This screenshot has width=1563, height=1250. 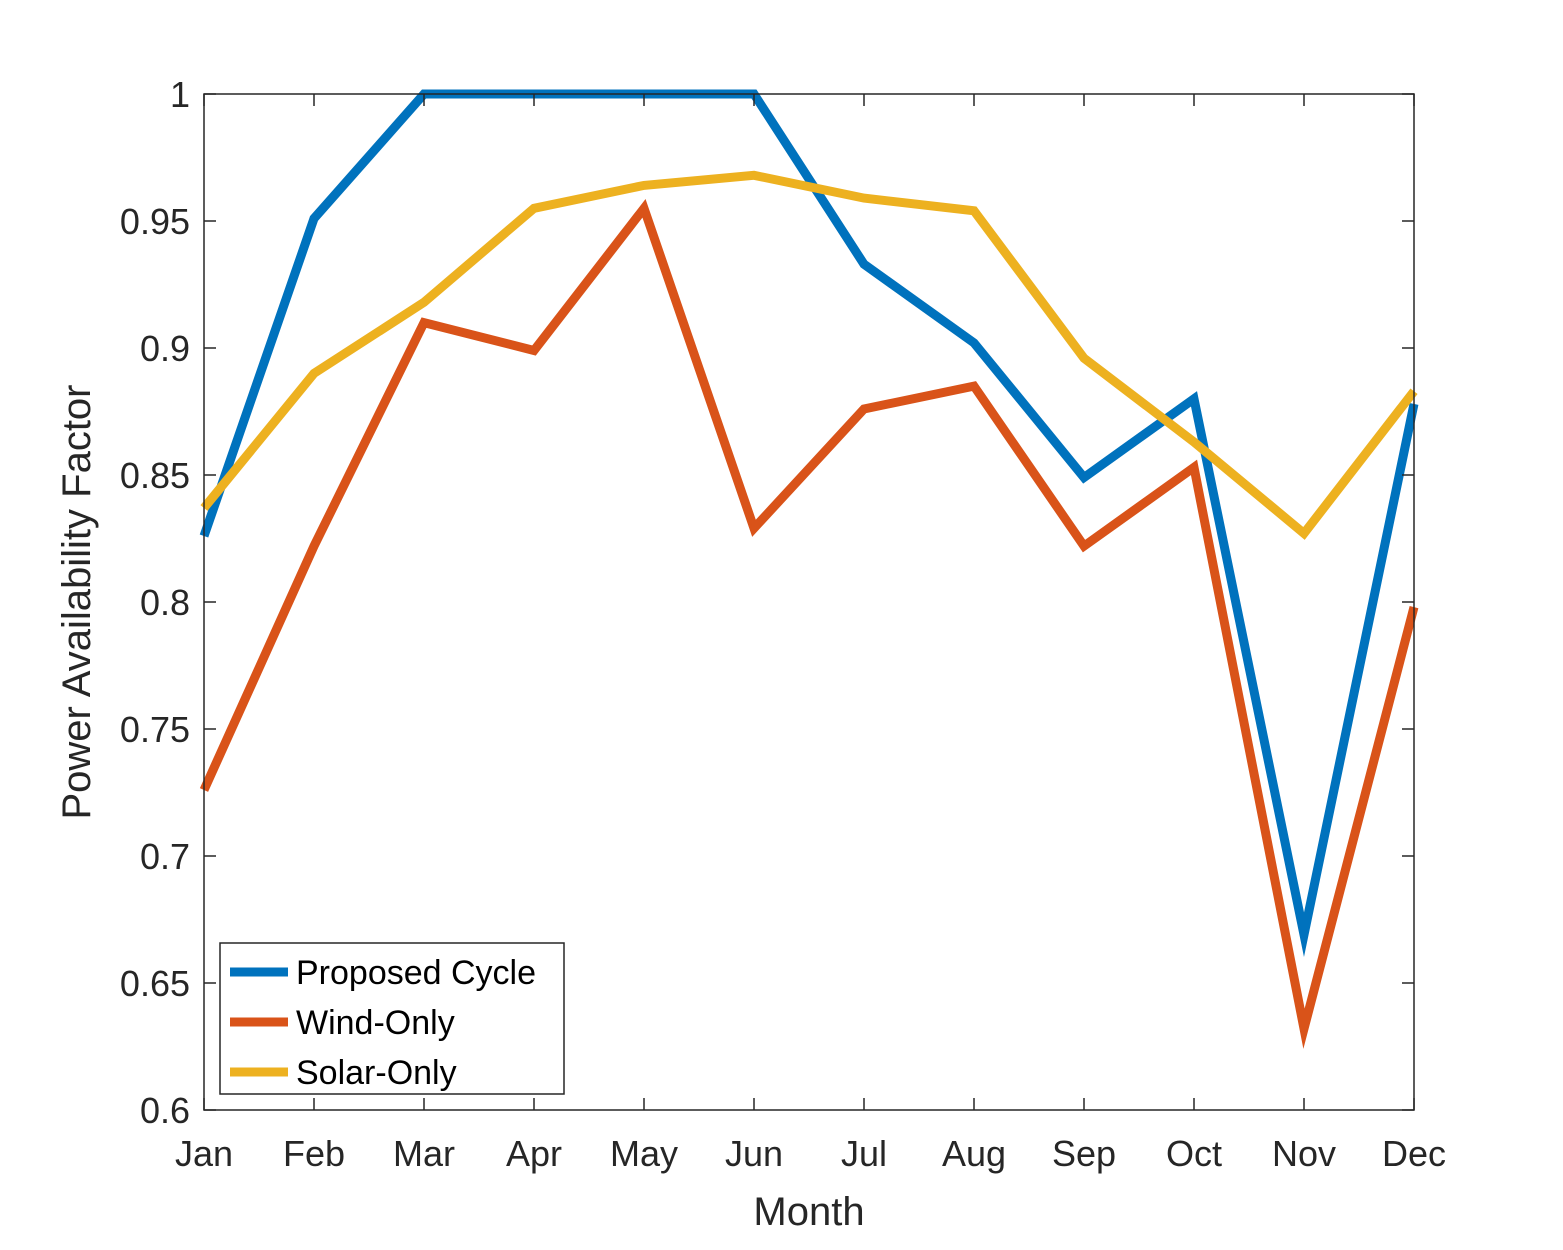 I want to click on x-tick-label: Jun, so click(x=754, y=1153).